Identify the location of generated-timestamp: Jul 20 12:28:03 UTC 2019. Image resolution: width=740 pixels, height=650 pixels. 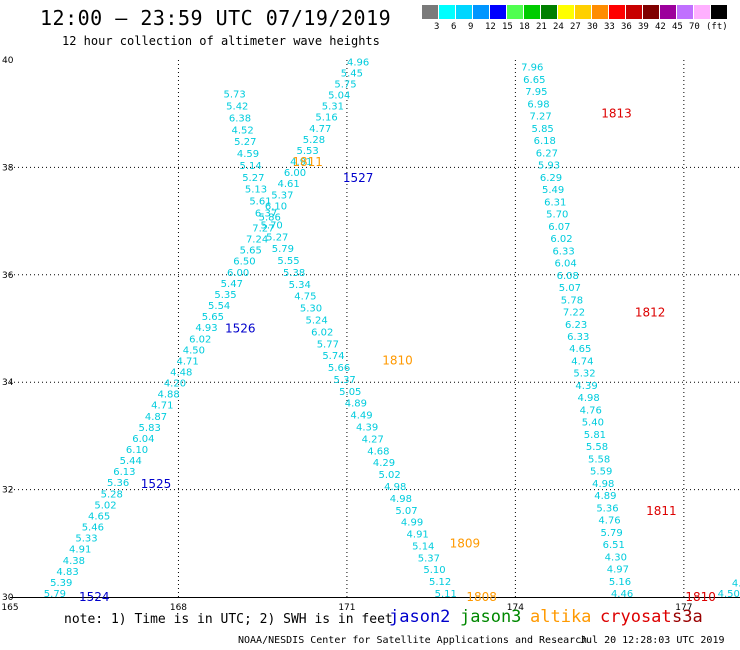
(652, 640).